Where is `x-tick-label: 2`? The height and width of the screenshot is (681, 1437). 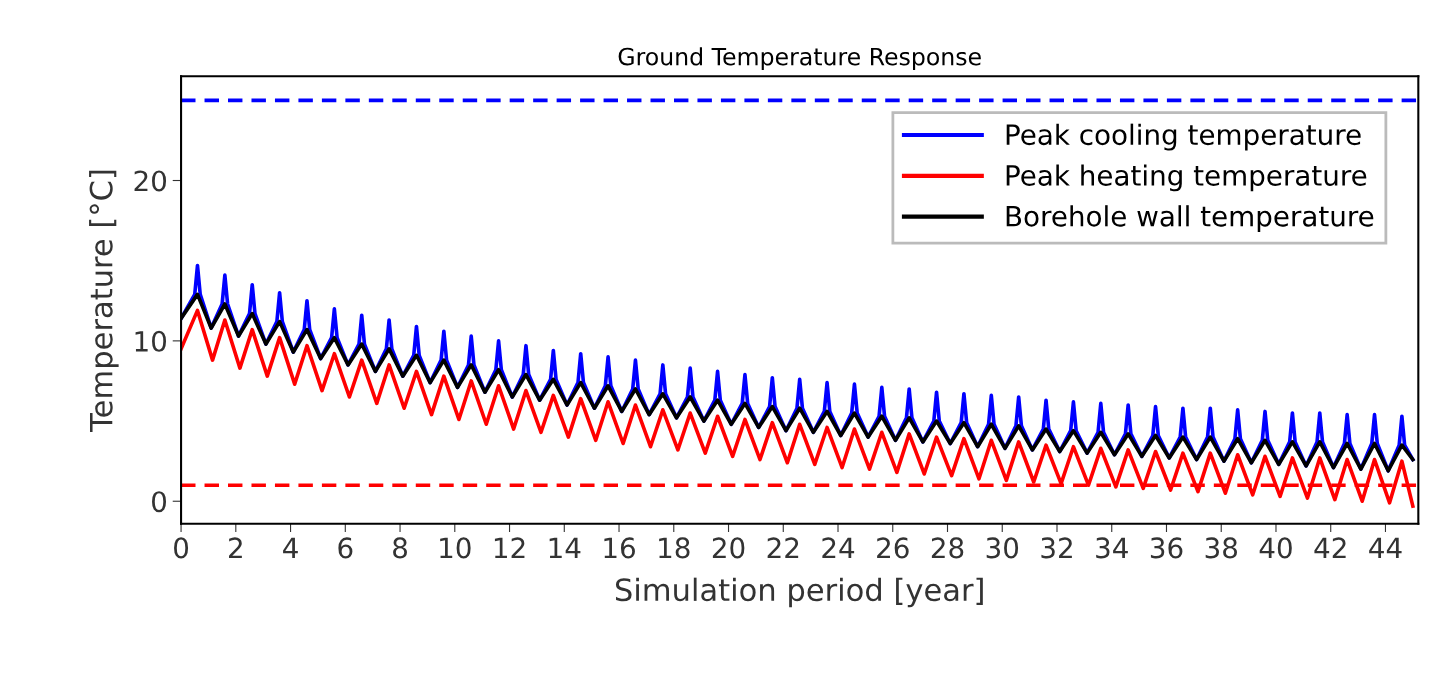 x-tick-label: 2 is located at coordinates (235, 547).